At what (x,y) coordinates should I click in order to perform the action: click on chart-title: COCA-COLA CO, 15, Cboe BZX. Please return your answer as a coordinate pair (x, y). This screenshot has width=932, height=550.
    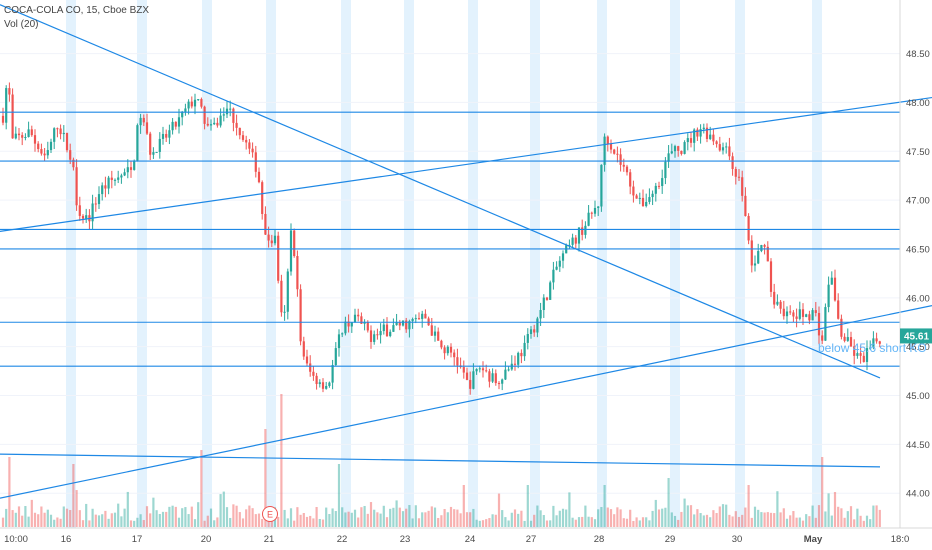
    Looking at the image, I should click on (77, 10).